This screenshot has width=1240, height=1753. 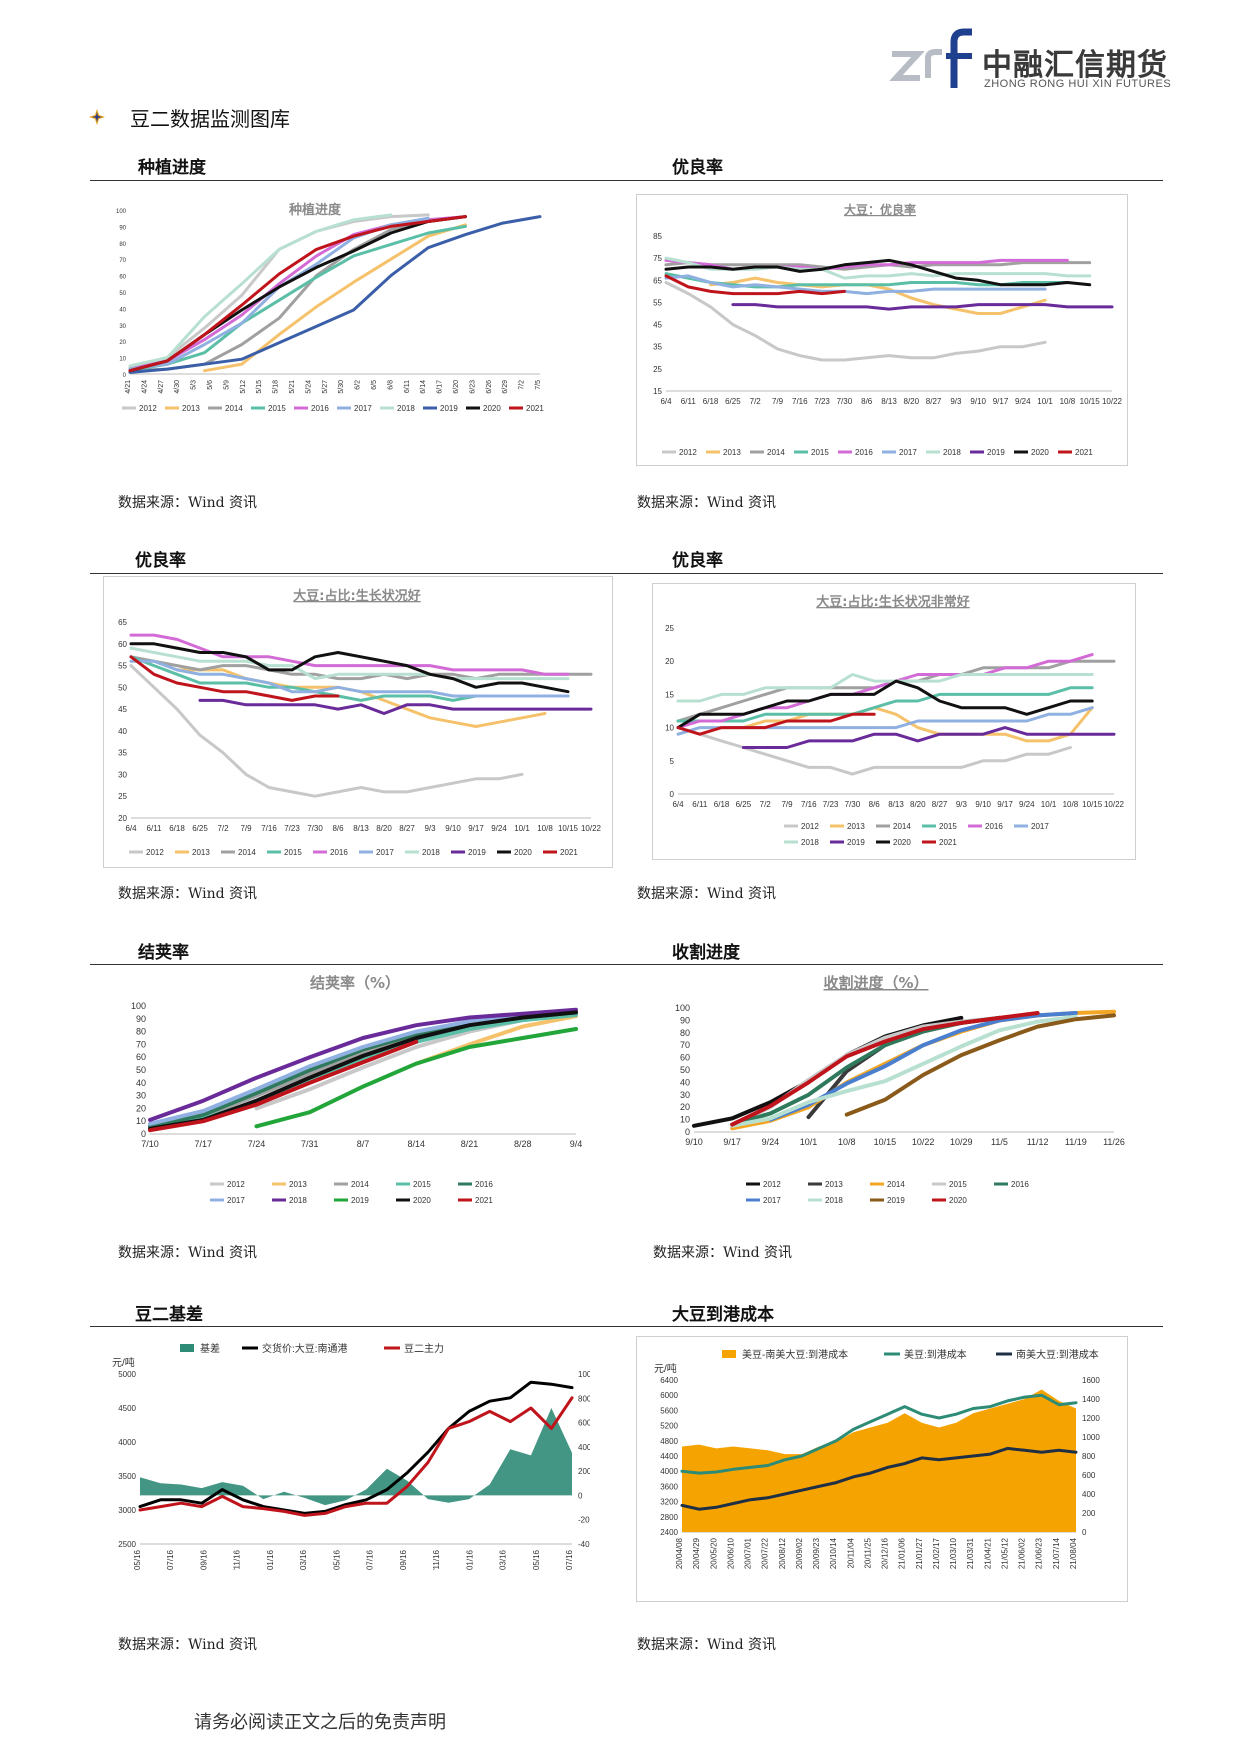 I want to click on x-tick-label: 20/05/20, so click(x=713, y=1553).